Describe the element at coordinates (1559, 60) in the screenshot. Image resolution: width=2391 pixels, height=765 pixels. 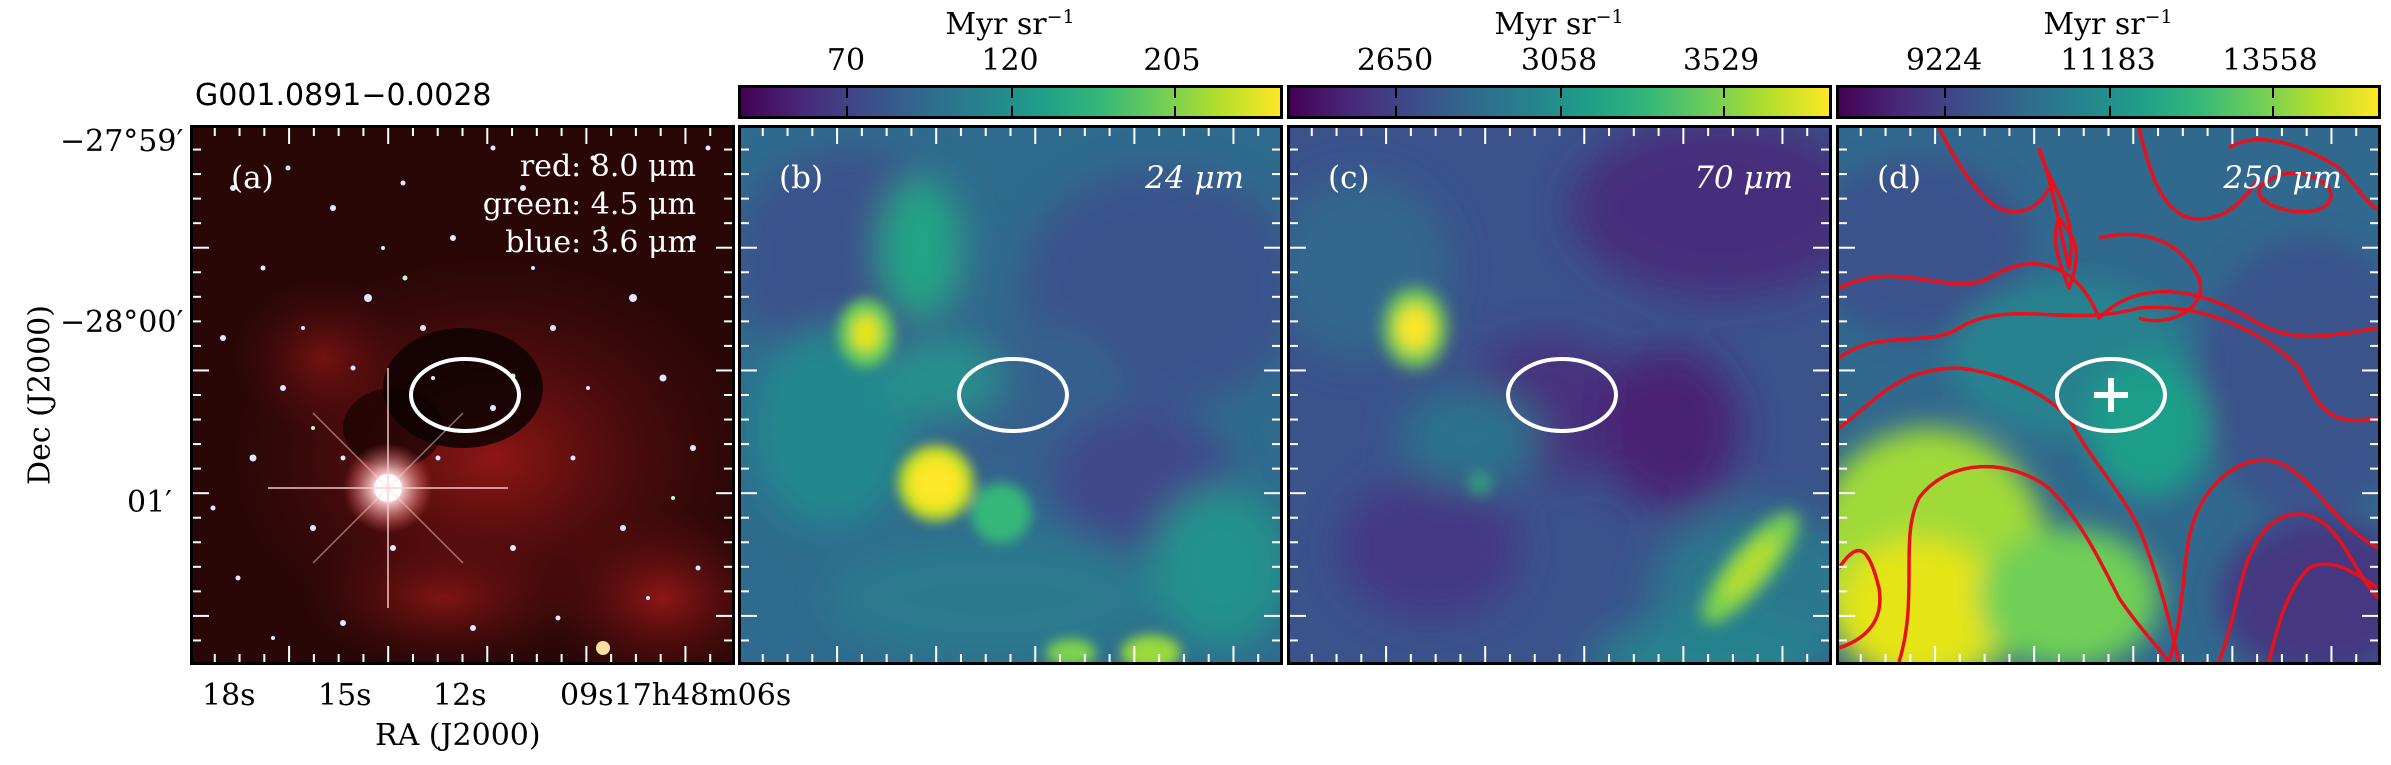
I see `colorbar-tick-label: 3058` at that location.